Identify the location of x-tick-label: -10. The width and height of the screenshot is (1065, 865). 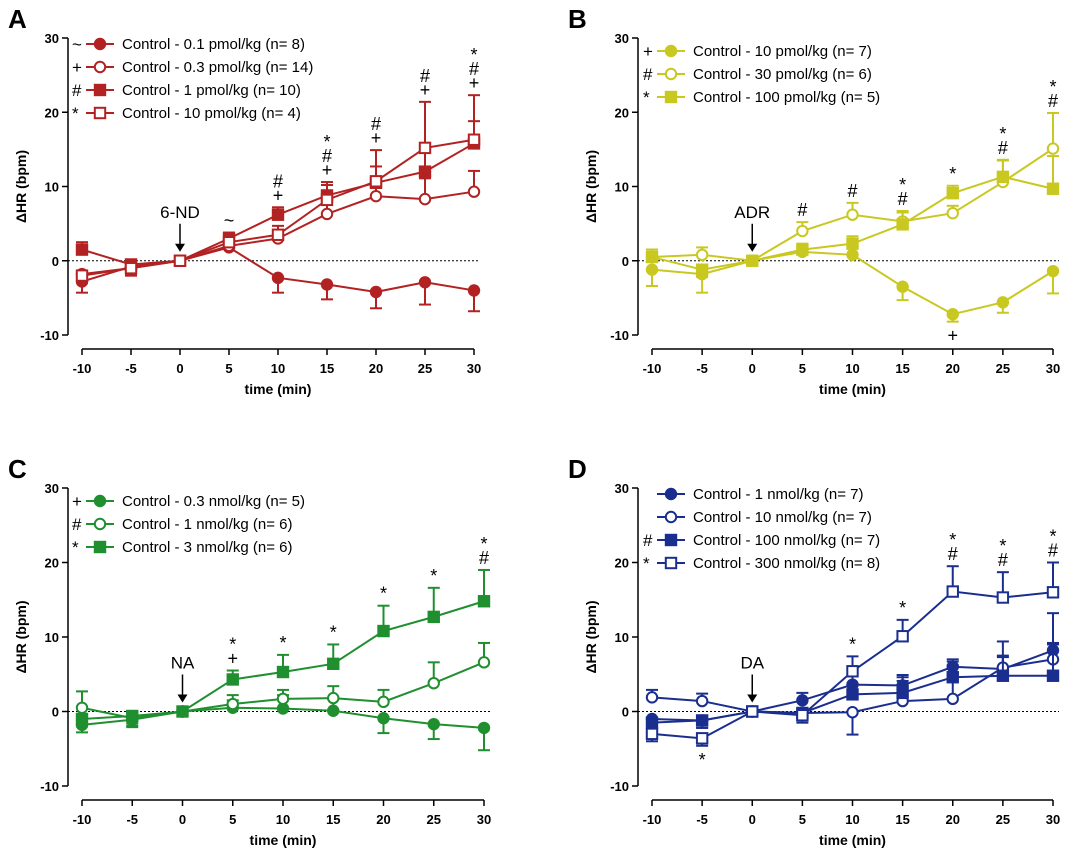
(652, 368).